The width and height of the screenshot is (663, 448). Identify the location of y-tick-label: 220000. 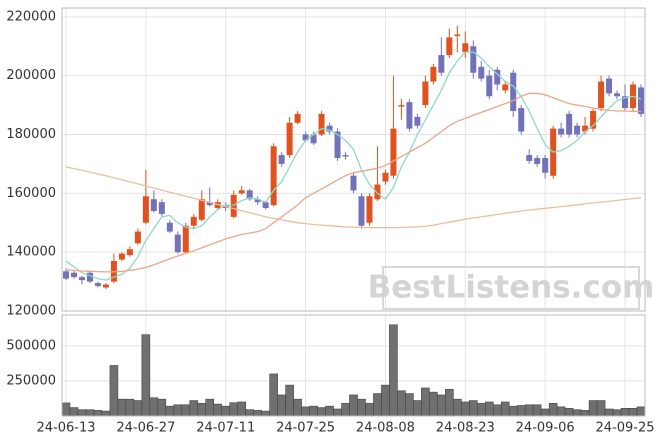
(31, 16).